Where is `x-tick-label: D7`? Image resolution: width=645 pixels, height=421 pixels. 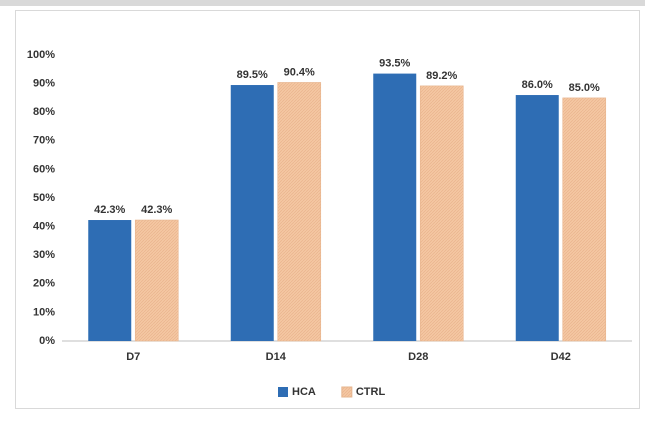 x-tick-label: D7 is located at coordinates (133, 357).